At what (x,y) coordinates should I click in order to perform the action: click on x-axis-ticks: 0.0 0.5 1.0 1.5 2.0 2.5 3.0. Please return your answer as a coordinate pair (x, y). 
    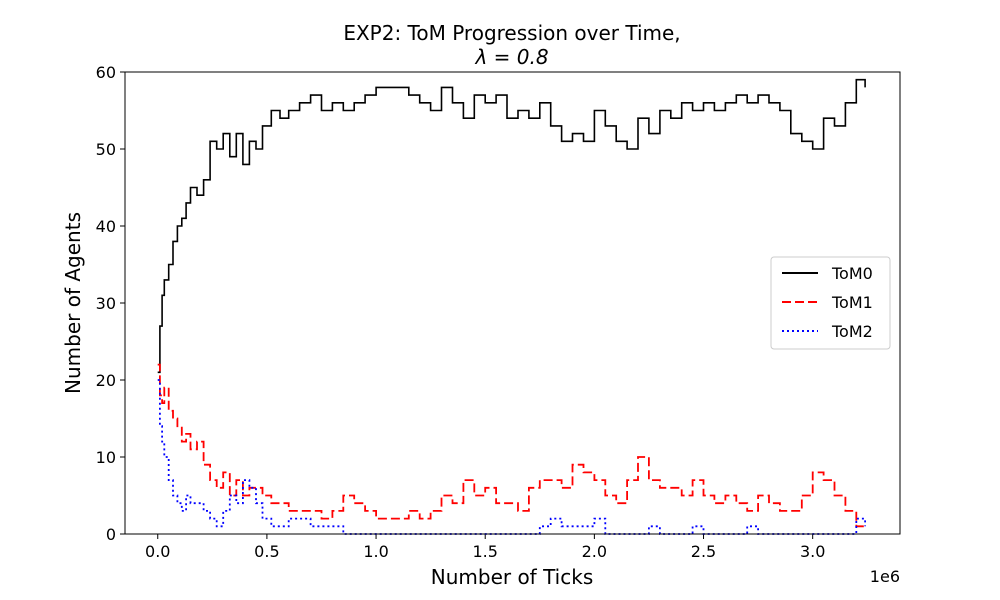
    Looking at the image, I should click on (485, 547).